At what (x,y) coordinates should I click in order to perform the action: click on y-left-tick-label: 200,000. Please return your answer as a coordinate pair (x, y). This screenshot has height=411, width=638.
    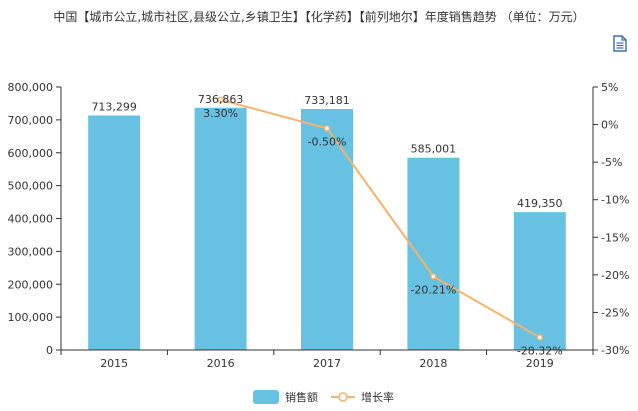
    Looking at the image, I should click on (31, 284).